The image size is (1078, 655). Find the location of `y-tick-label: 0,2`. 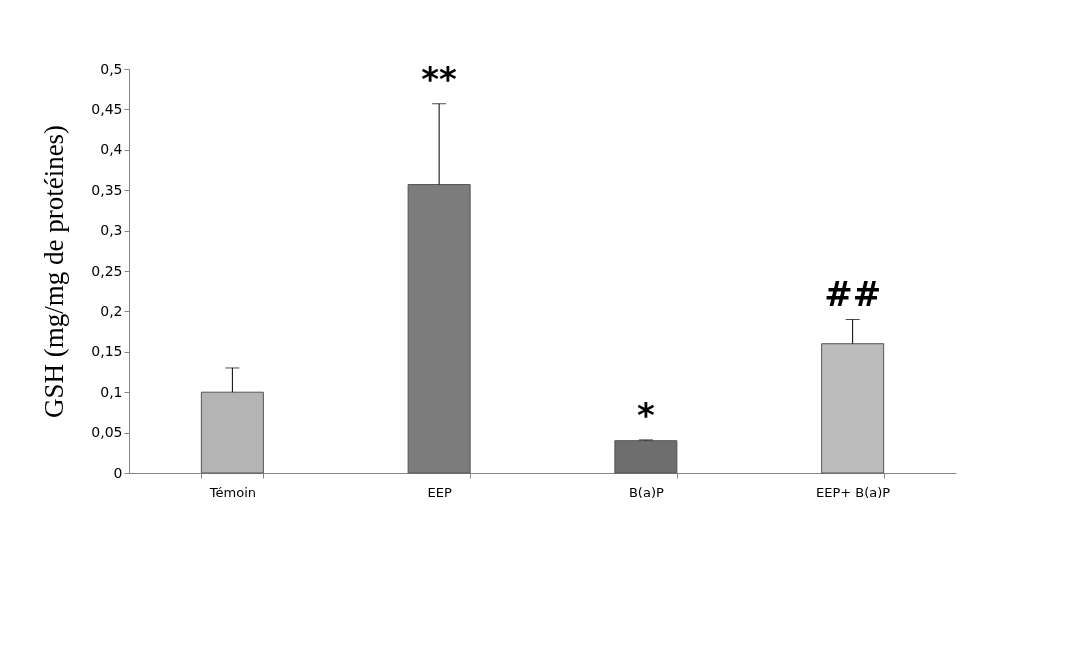

y-tick-label: 0,2 is located at coordinates (111, 310).